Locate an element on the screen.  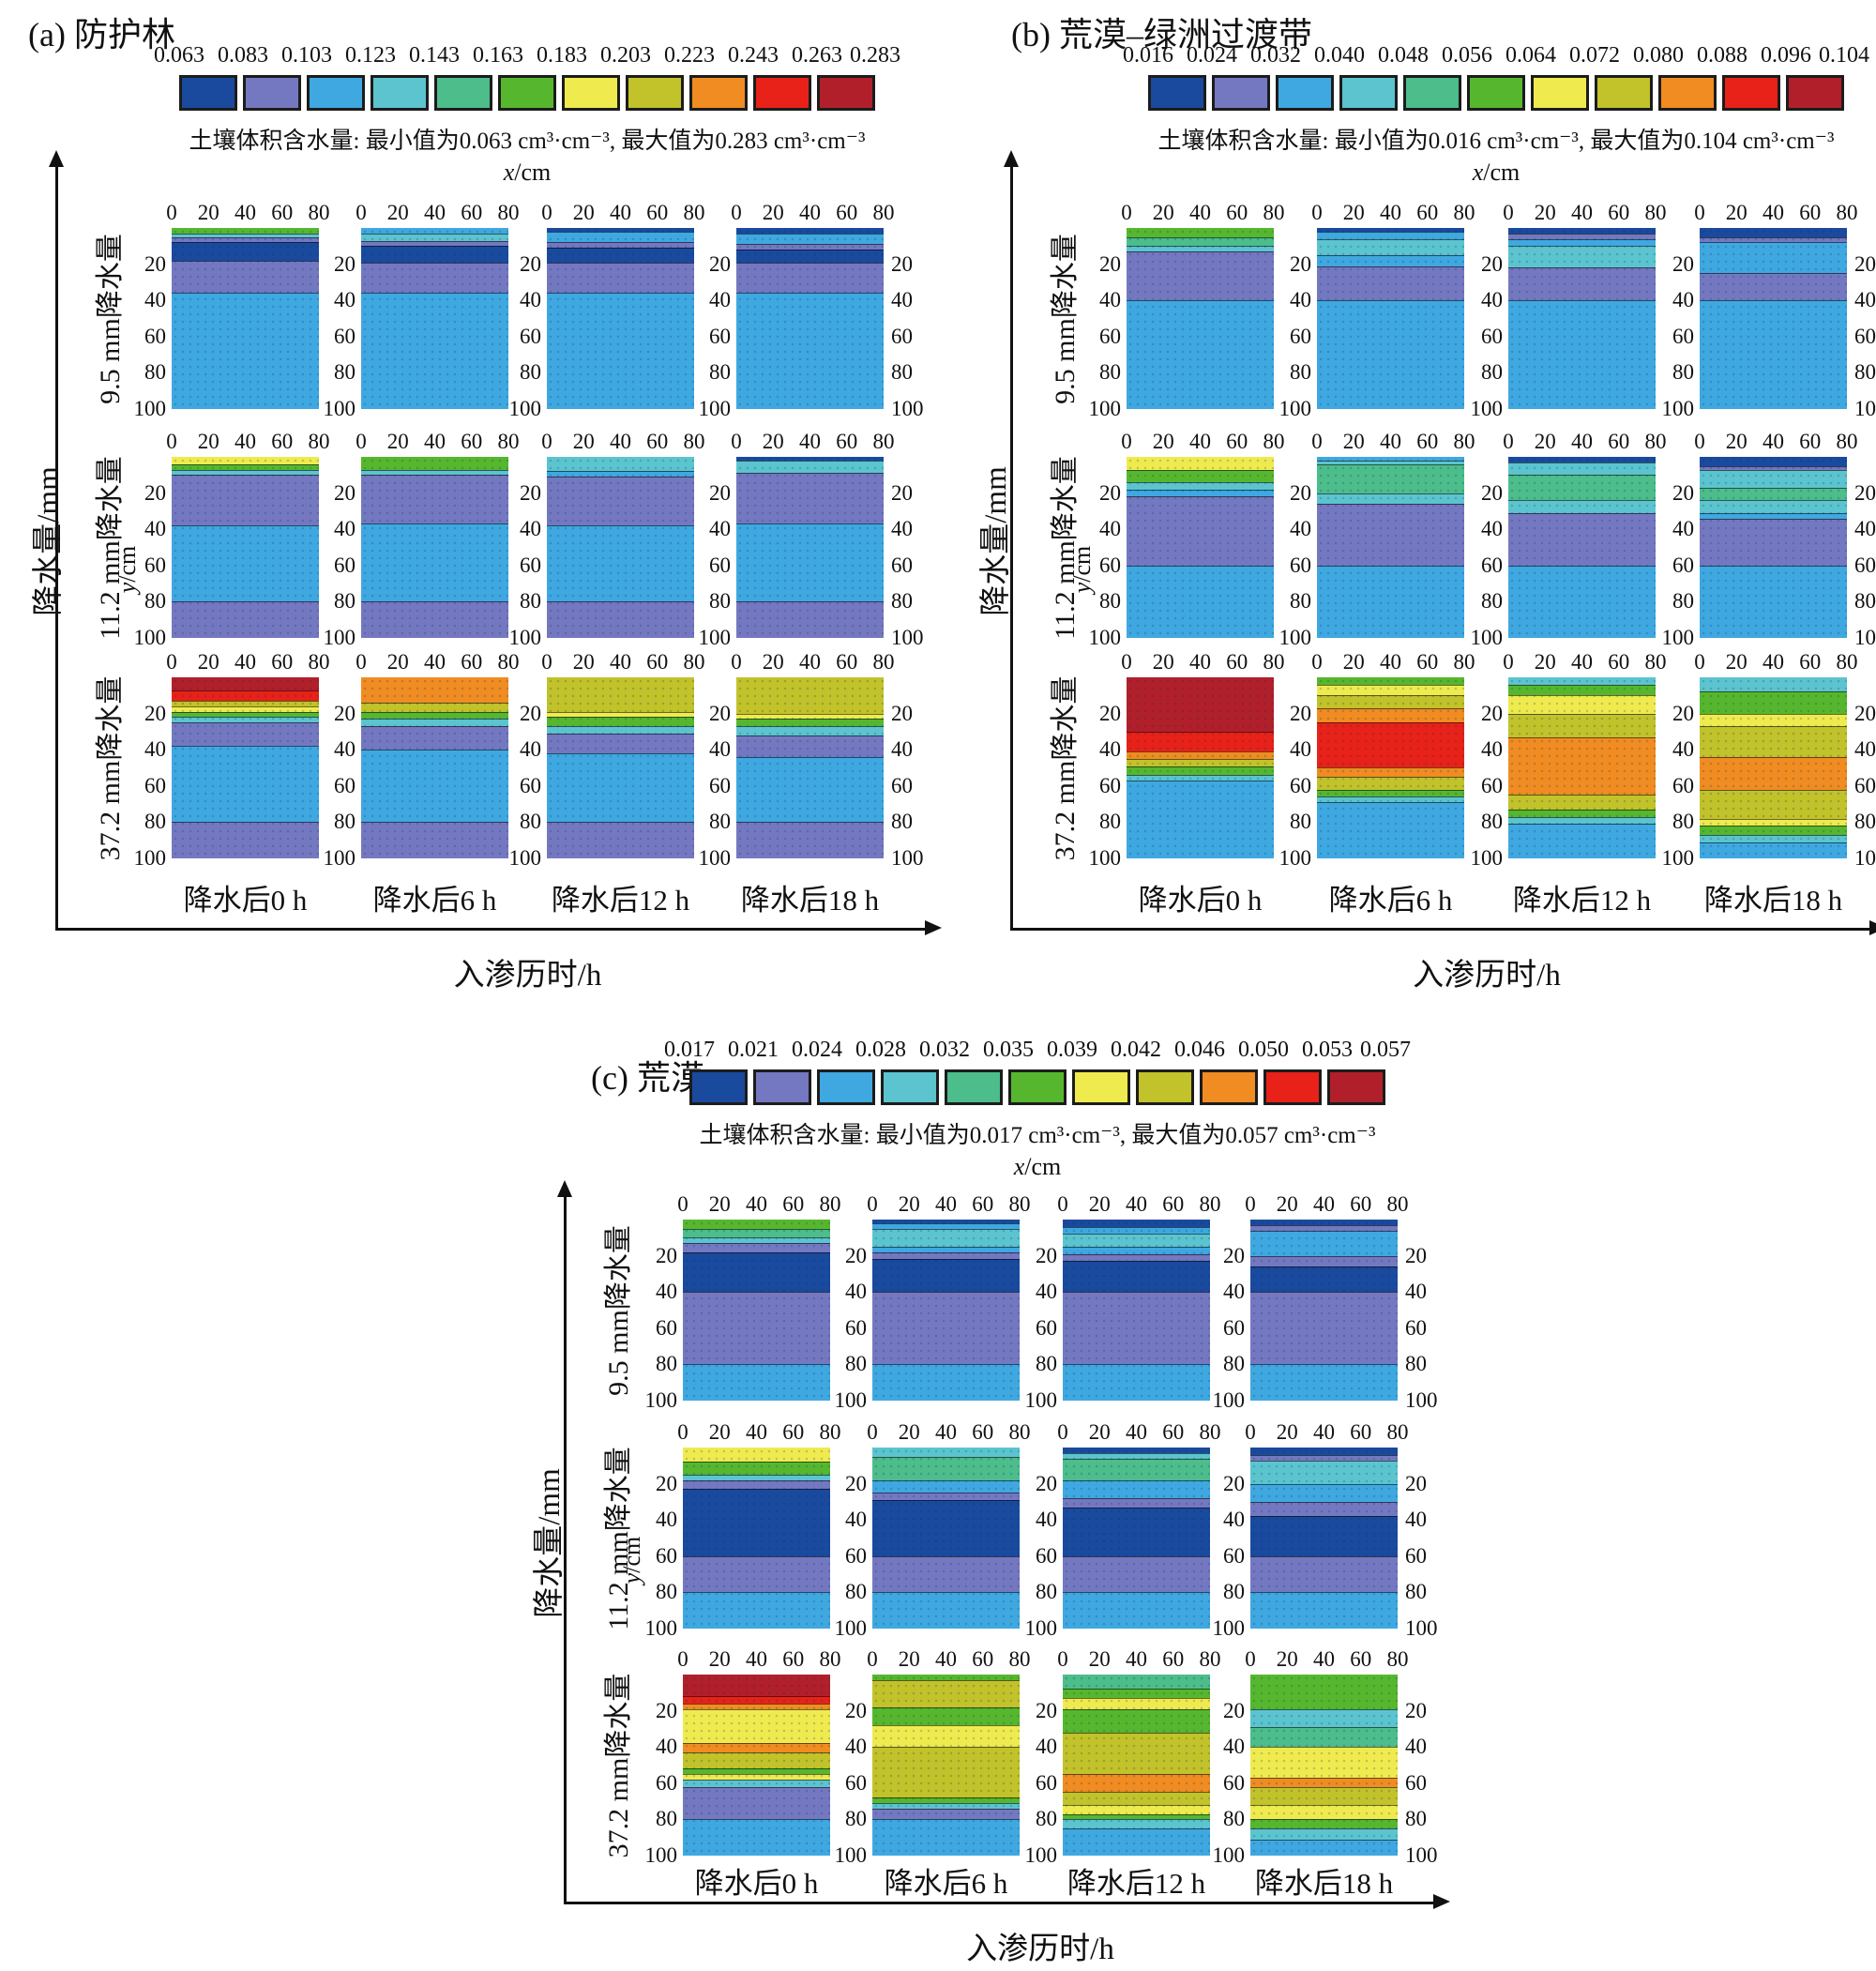
legend-value: 0.163 is located at coordinates (498, 56).